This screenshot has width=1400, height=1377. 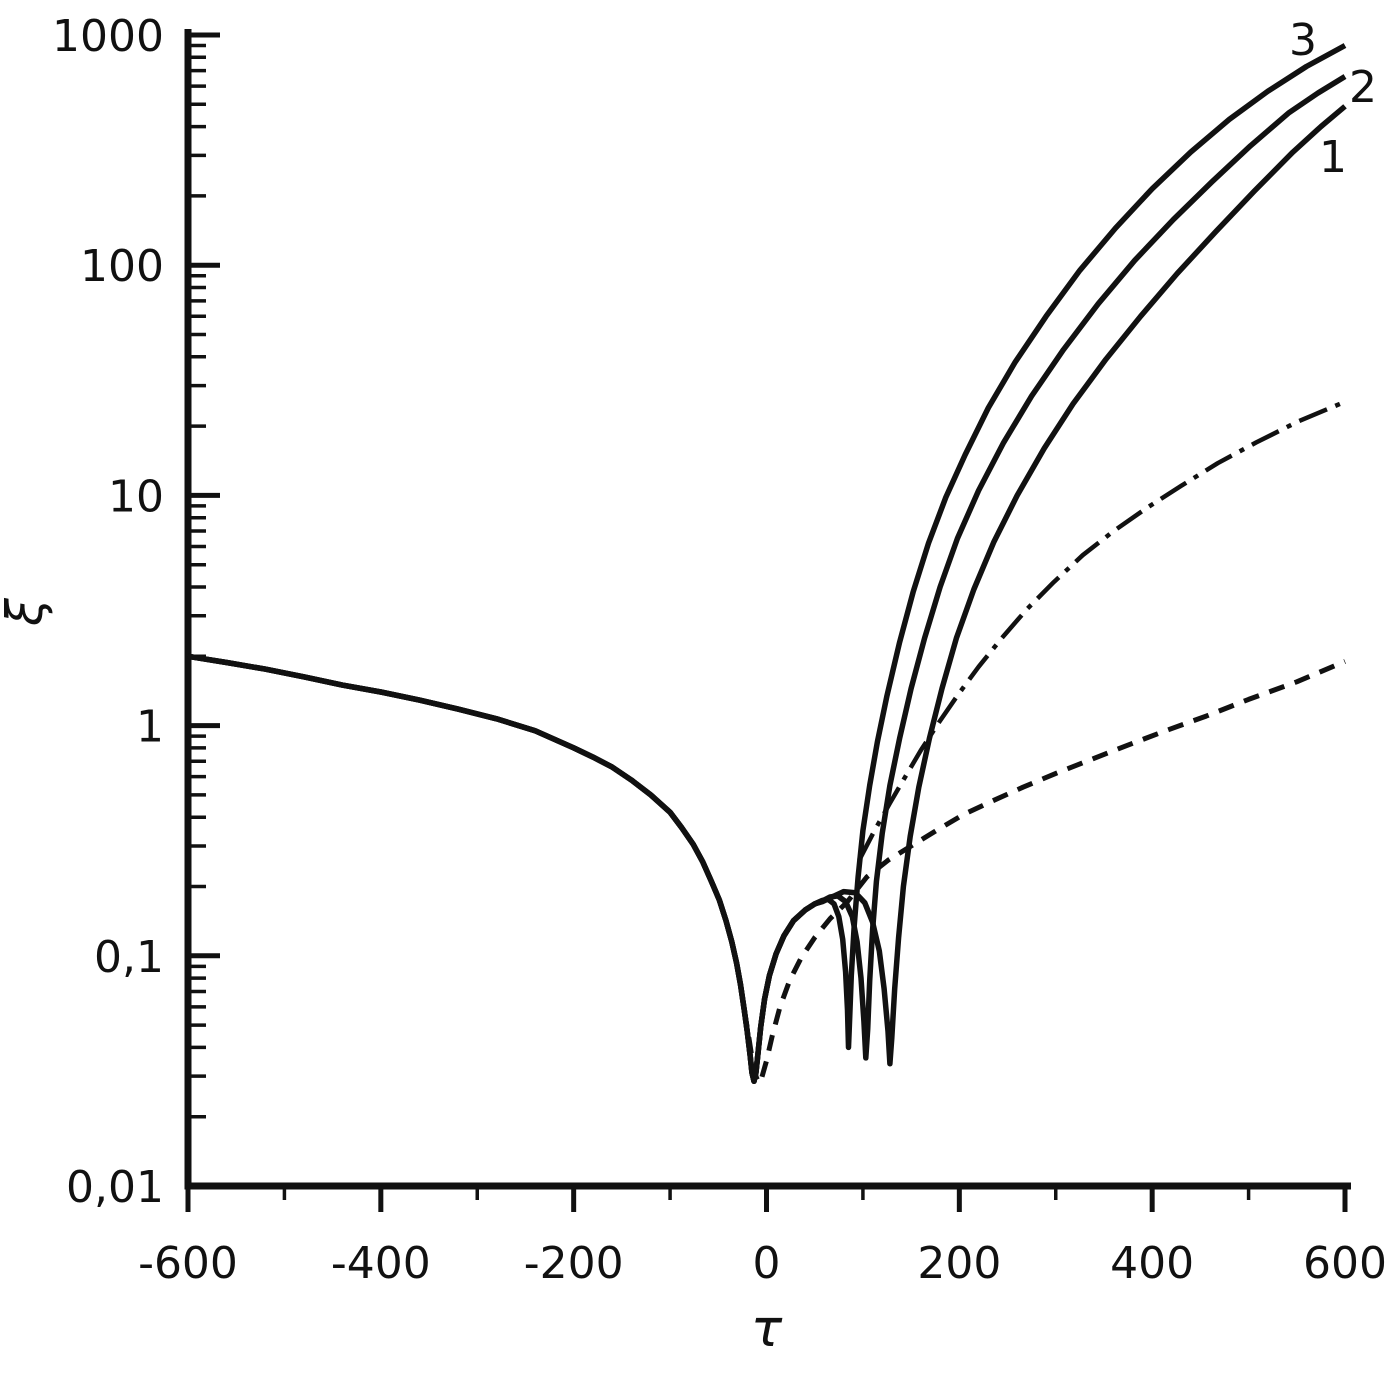 What do you see at coordinates (381, 1263) in the screenshot?
I see `x-tick-label: -400` at bounding box center [381, 1263].